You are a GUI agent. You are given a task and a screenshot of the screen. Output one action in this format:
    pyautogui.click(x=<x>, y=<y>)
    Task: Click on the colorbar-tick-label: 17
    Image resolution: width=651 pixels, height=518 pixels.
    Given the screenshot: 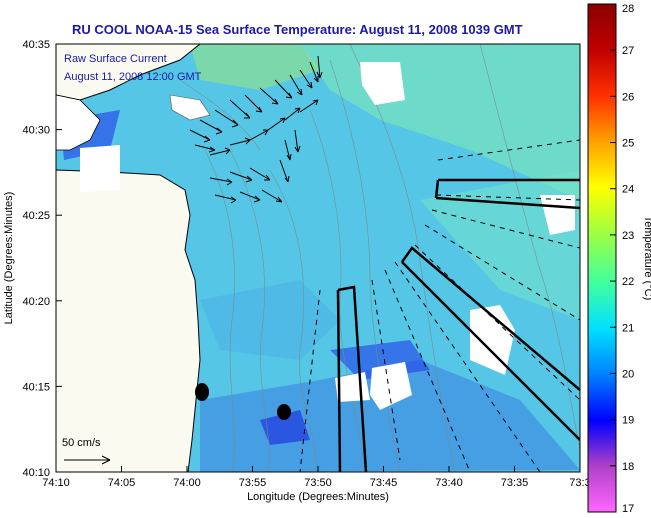 What is the action you would take?
    pyautogui.click(x=628, y=509)
    